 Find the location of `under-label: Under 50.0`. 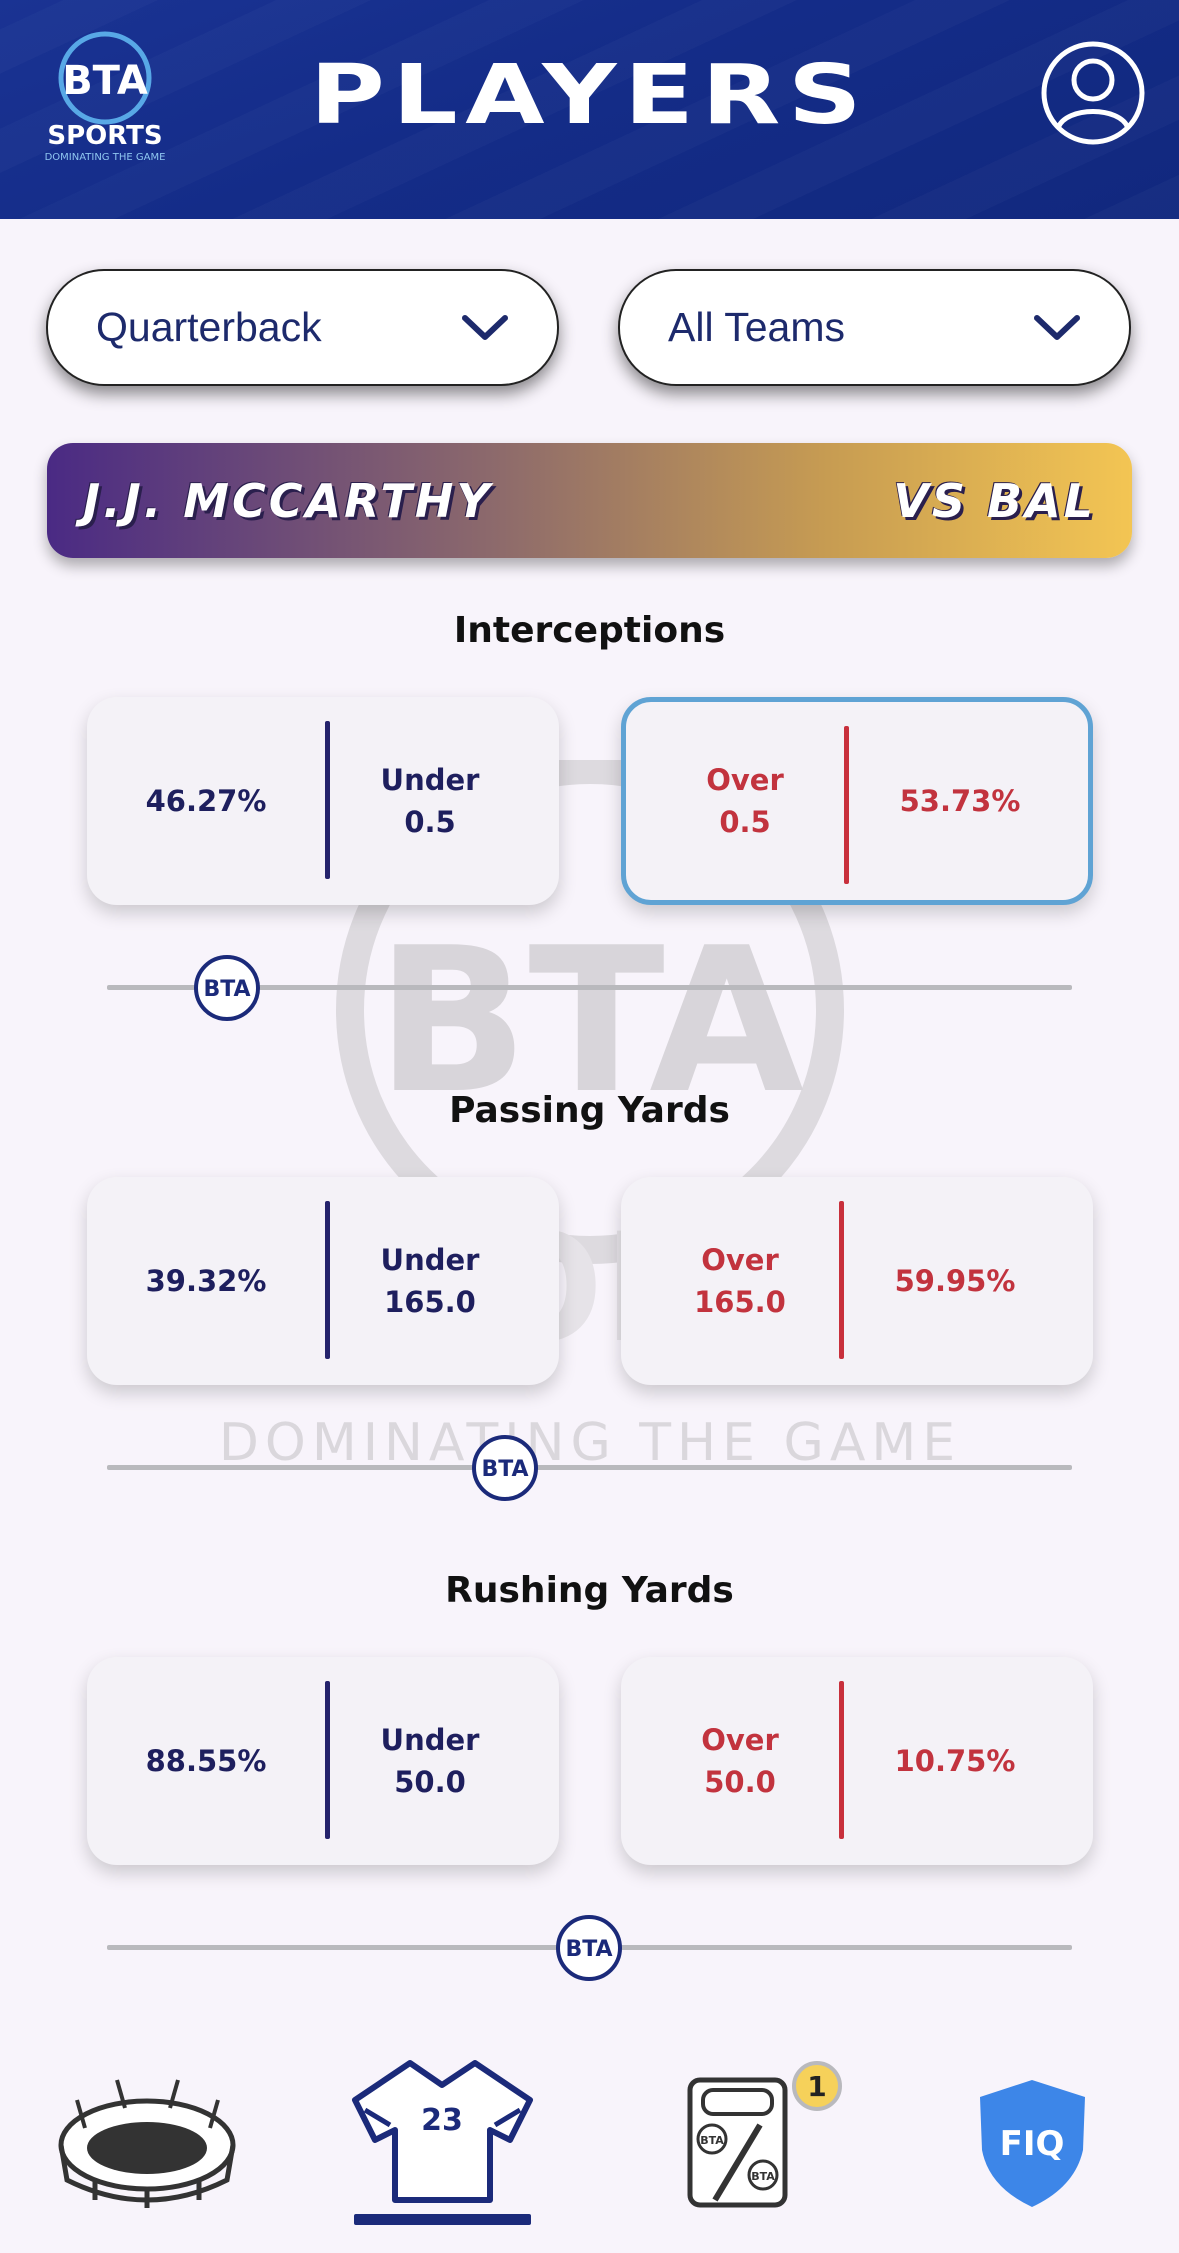

under-label: Under 50.0 is located at coordinates (430, 1761).